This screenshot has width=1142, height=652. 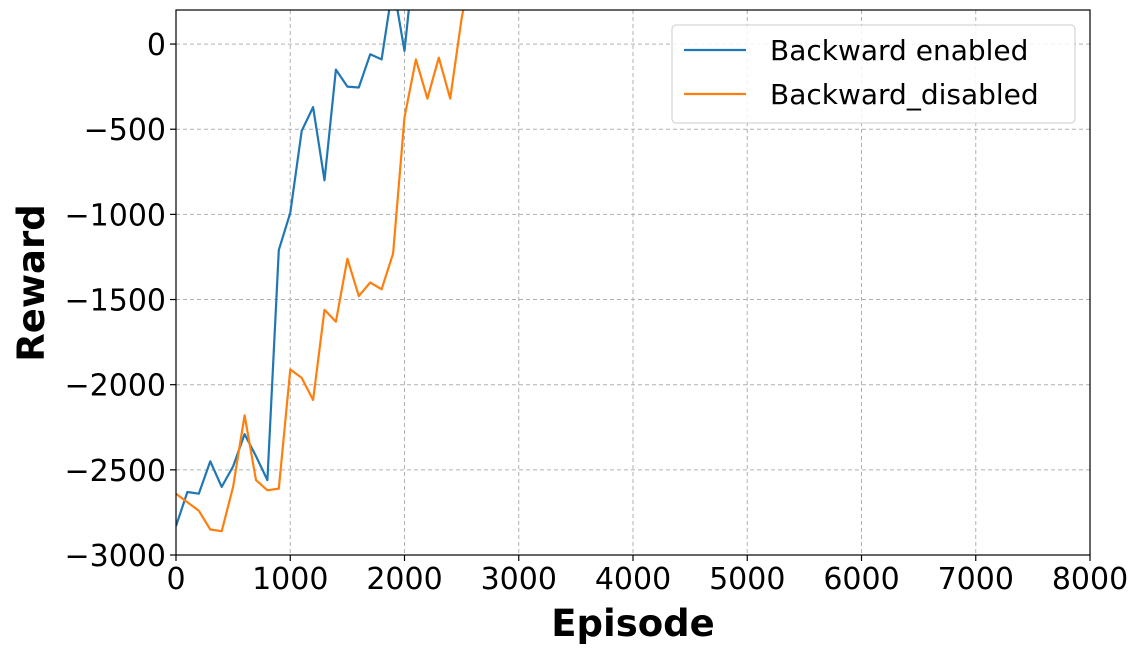 What do you see at coordinates (633, 579) in the screenshot?
I see `x-tick-label: 4000` at bounding box center [633, 579].